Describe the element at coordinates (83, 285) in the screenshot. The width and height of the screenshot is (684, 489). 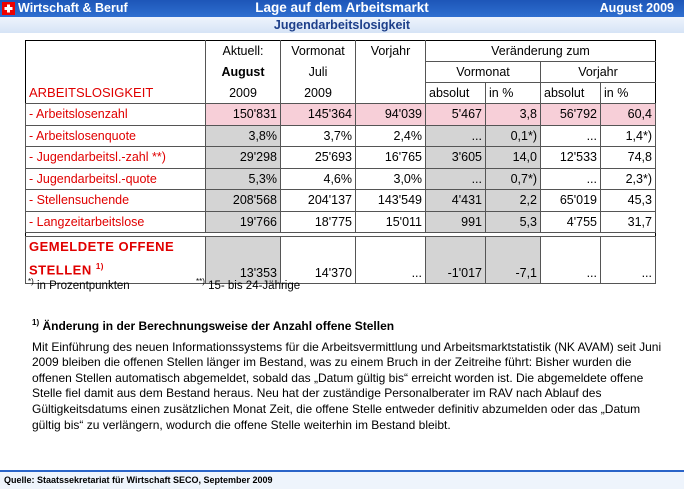
I see `footnote-text: in Prozentpunkten` at that location.